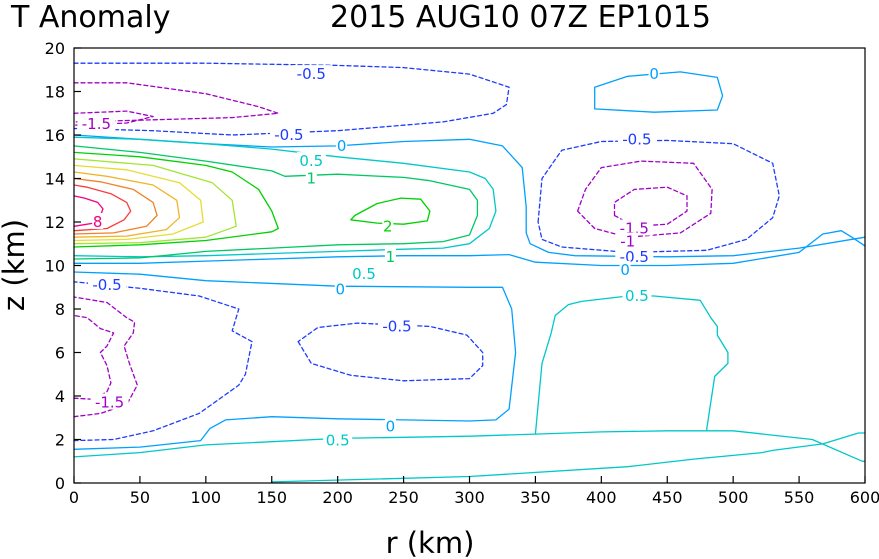 The width and height of the screenshot is (879, 559). Describe the element at coordinates (60, 309) in the screenshot. I see `y-tick-label: 8` at that location.